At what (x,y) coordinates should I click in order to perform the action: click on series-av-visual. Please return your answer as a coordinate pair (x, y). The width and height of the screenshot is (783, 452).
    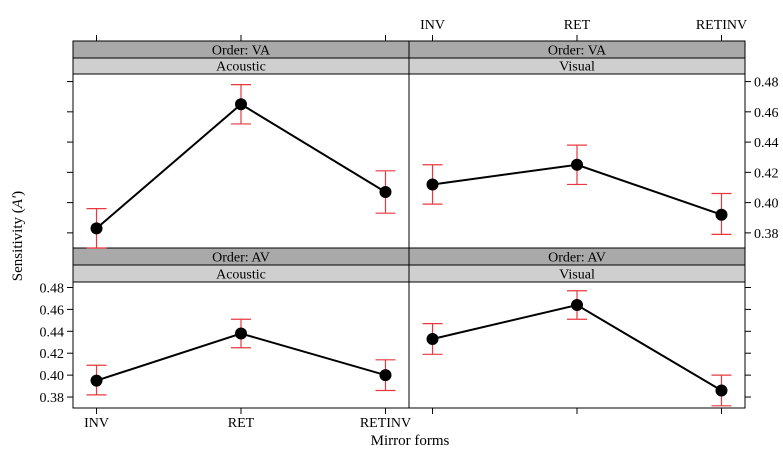
    Looking at the image, I should click on (577, 348).